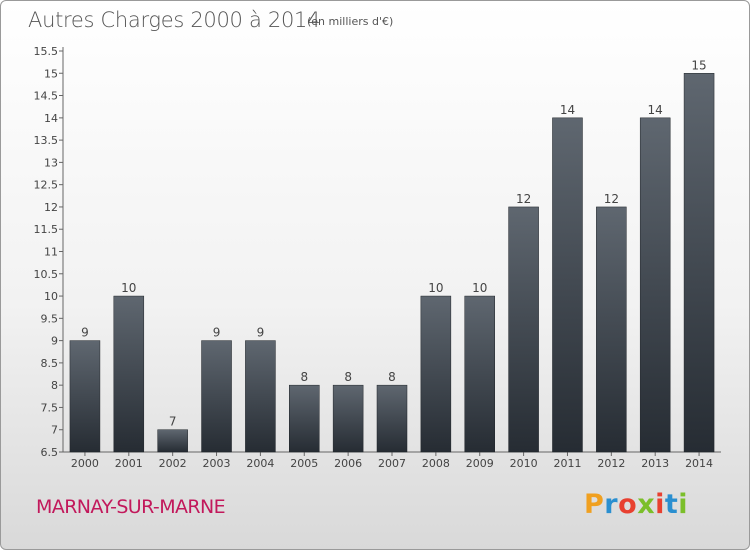 The width and height of the screenshot is (750, 550). Describe the element at coordinates (46, 185) in the screenshot. I see `y-tick-label: 12.5` at that location.